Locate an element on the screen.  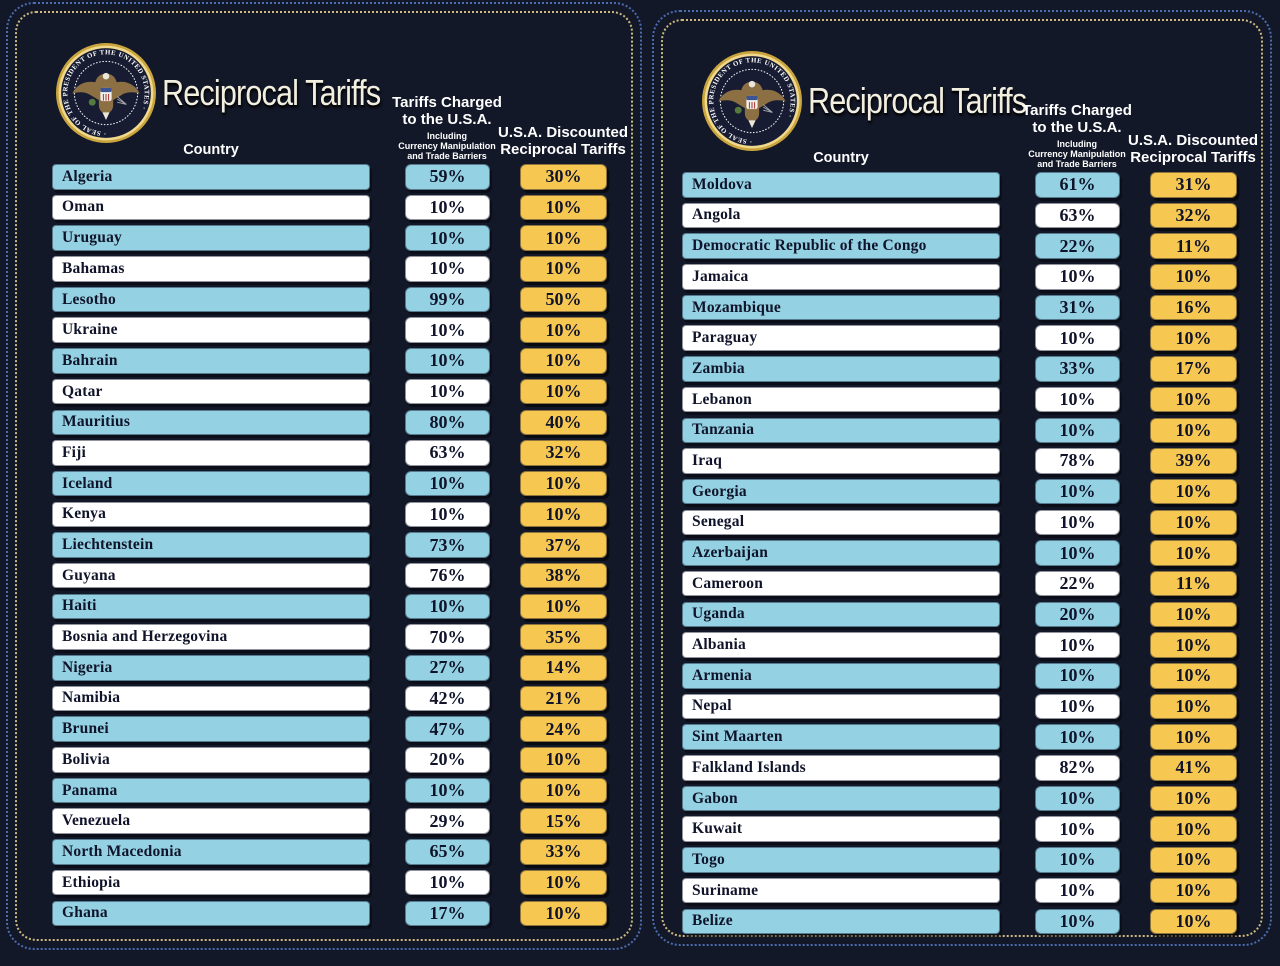
table-row: Armenia 10% 10% is located at coordinates (960, 676).